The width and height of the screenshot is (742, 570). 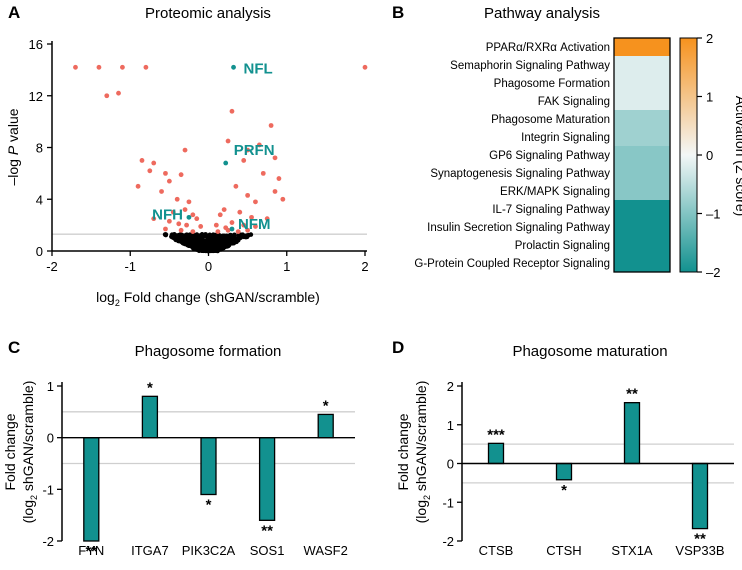 I want to click on bar-ctsb, so click(x=496, y=453).